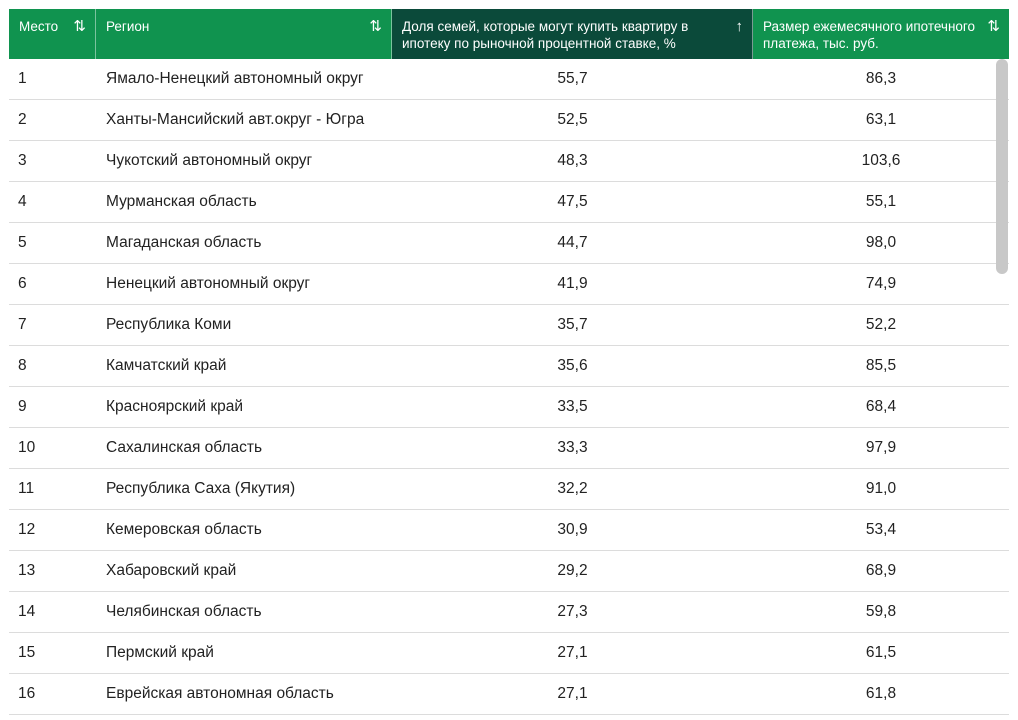 This screenshot has height=720, width=1018. Describe the element at coordinates (881, 611) in the screenshot. I see `payment-cell: 59,8` at that location.